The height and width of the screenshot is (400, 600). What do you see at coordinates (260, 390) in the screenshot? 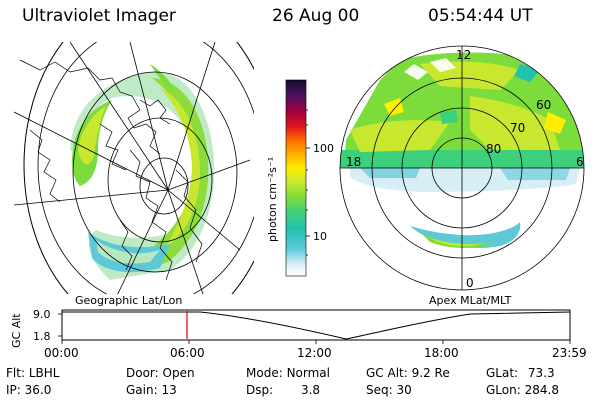
I see `dsp-label: Dsp:` at bounding box center [260, 390].